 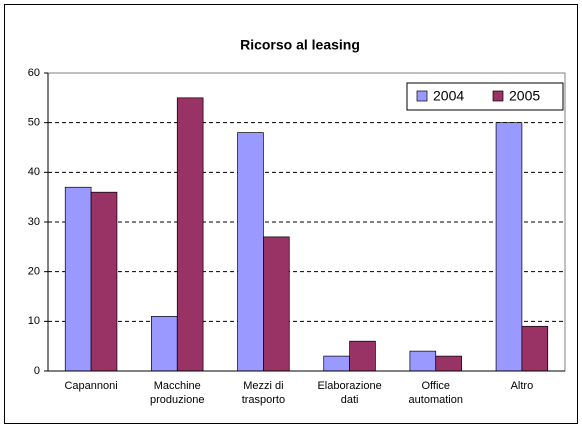 I want to click on y-tick-label: 0, so click(x=37, y=371).